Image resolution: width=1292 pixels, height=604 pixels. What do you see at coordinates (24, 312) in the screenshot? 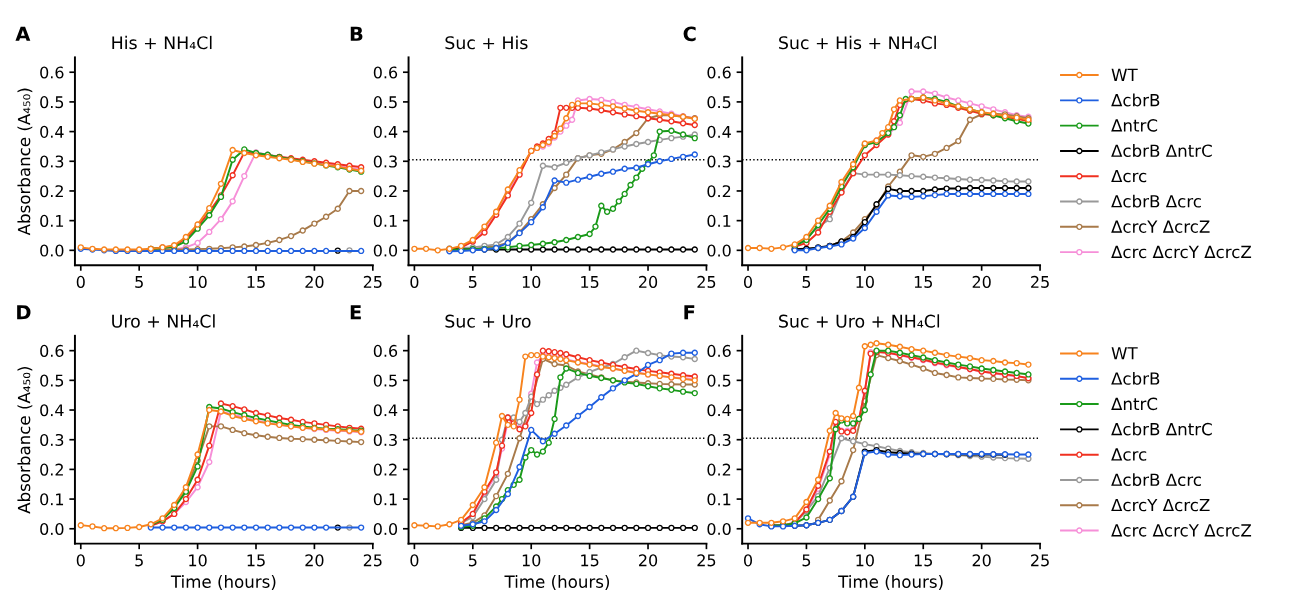
I see `text: D` at bounding box center [24, 312].